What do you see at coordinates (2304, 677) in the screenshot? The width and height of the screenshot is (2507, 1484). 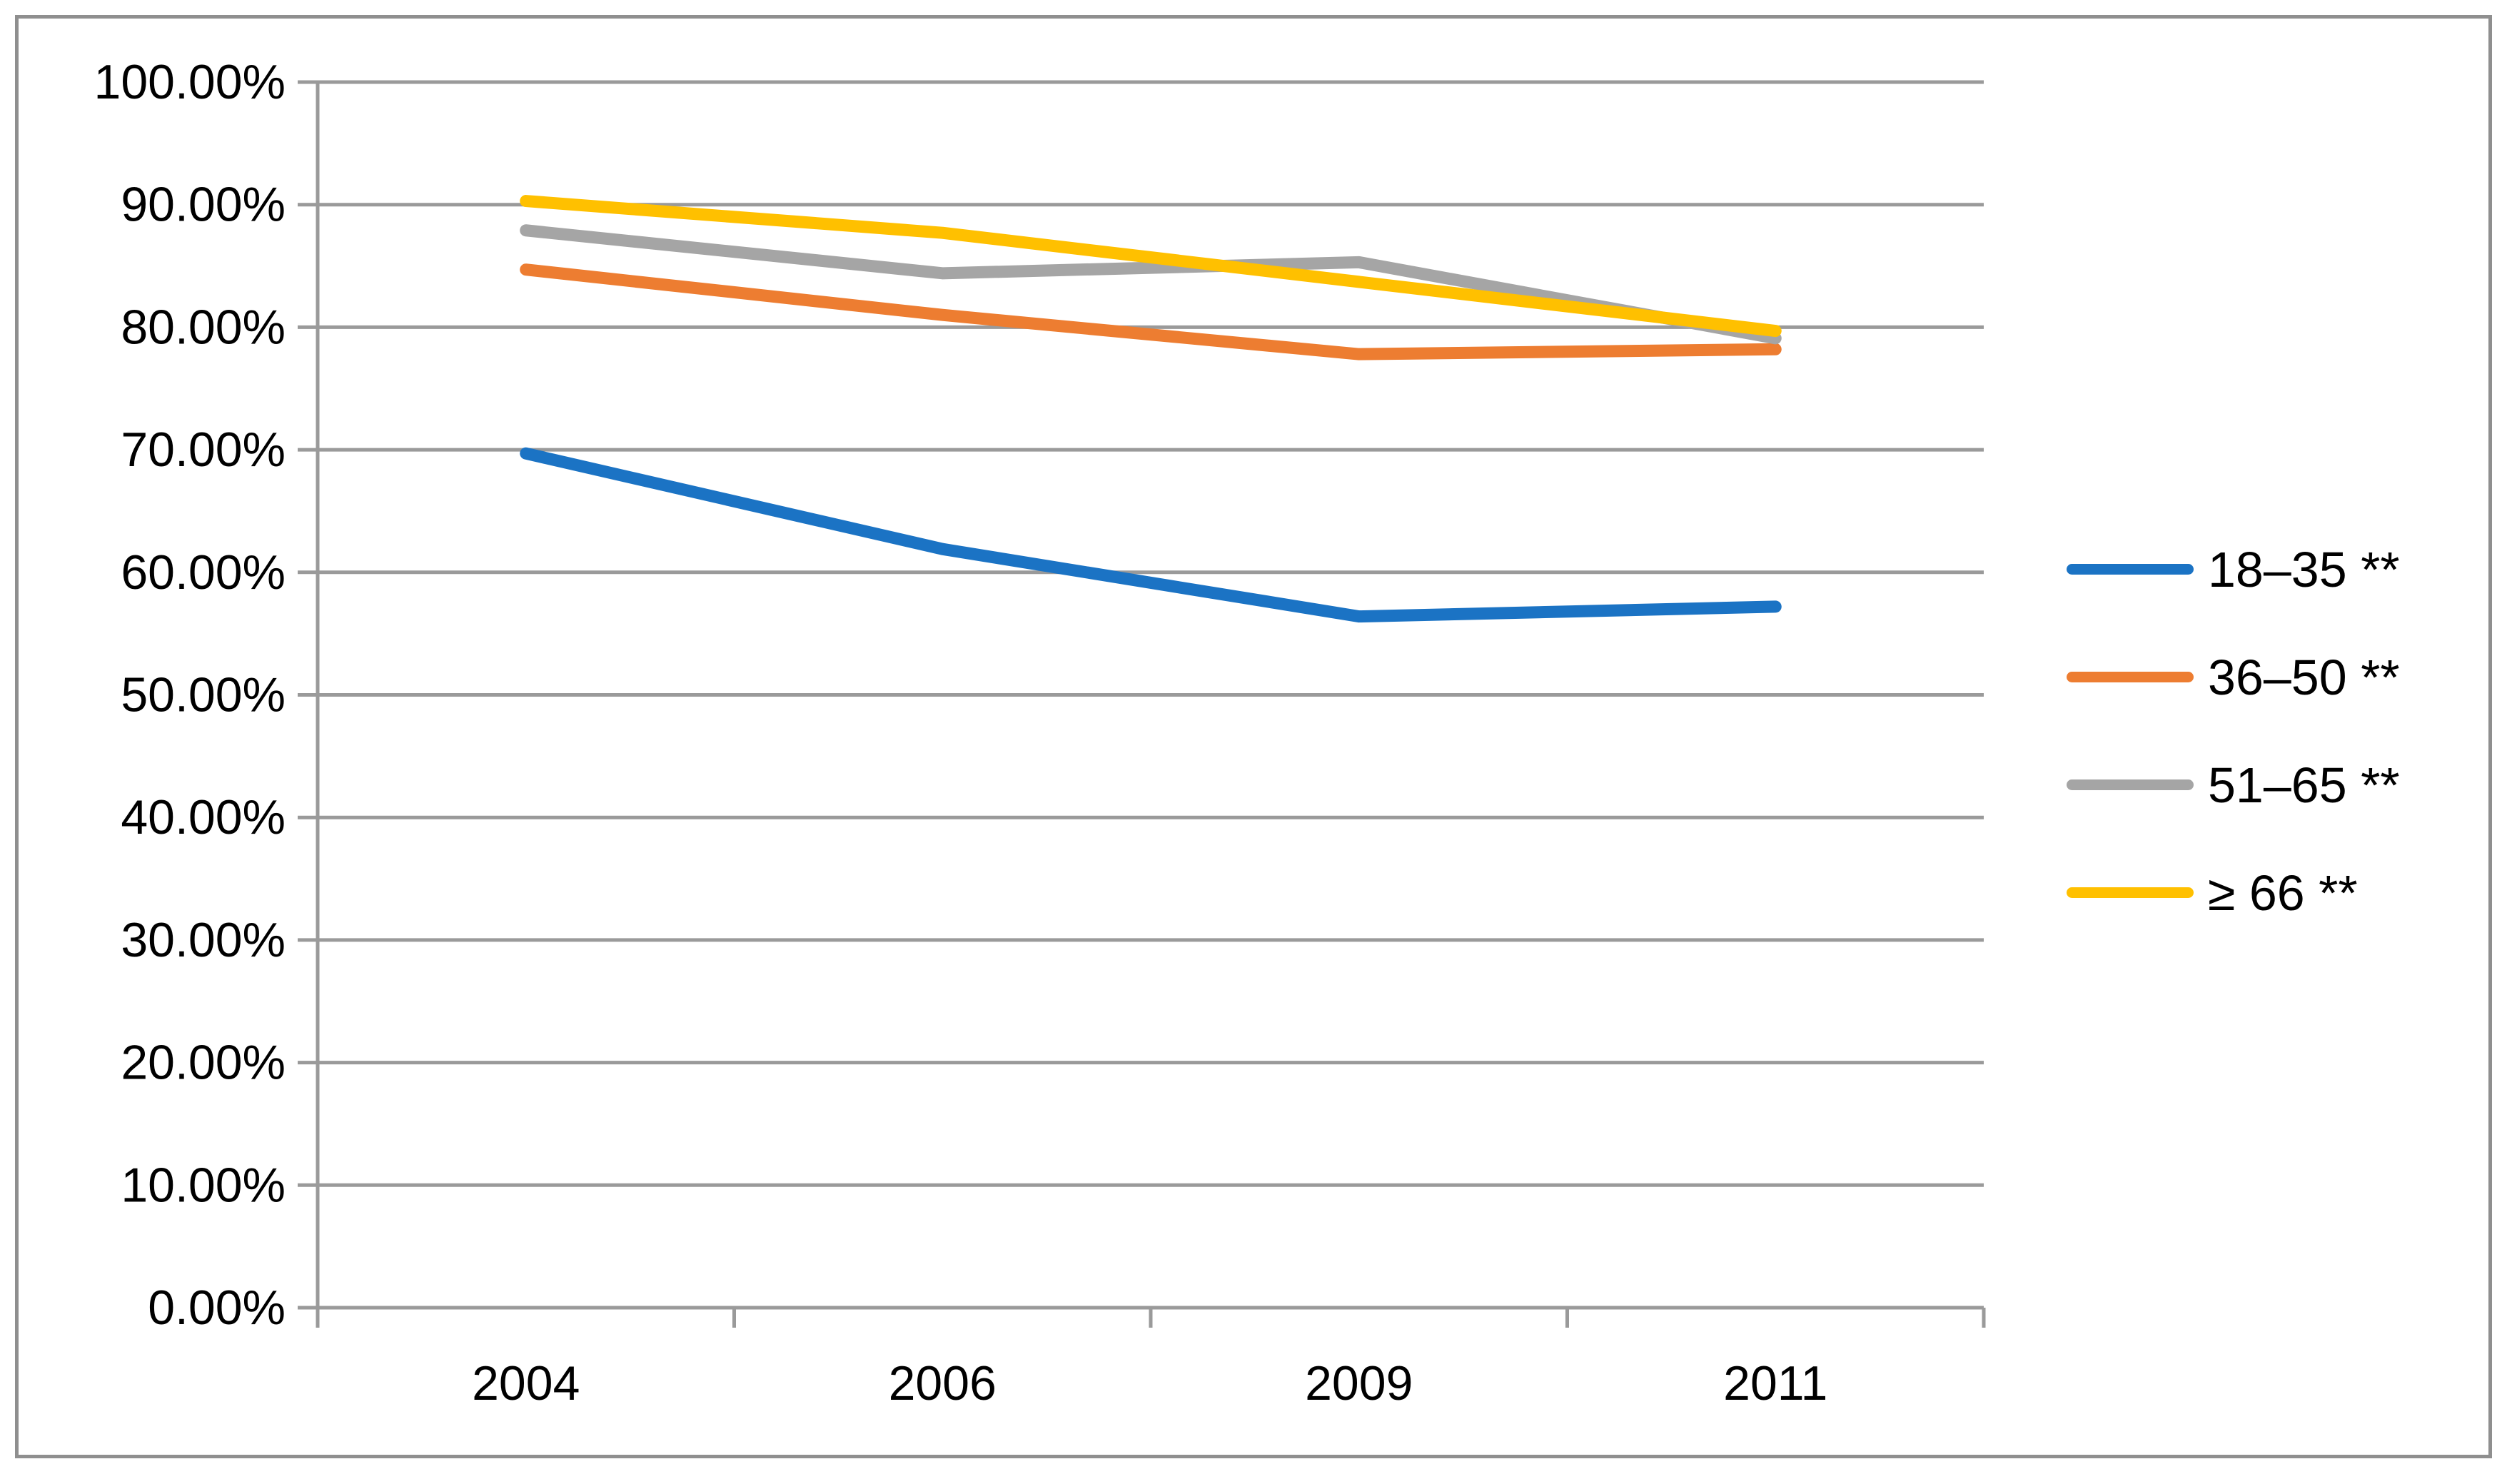 I see `legend-label-36-50: 36–50 **` at bounding box center [2304, 677].